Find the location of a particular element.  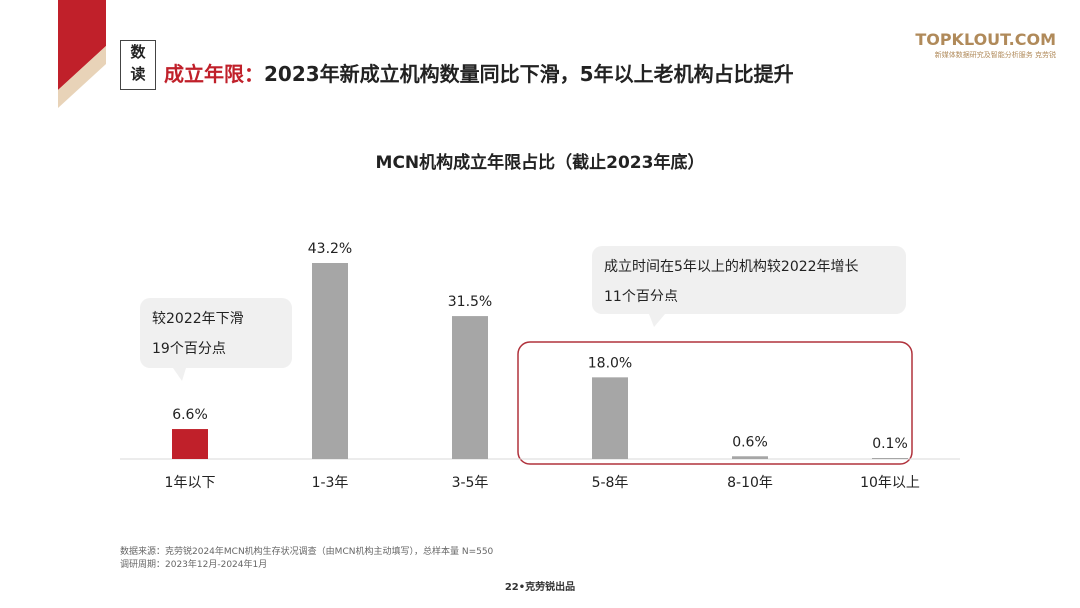

category-label-1: 1-3年 is located at coordinates (330, 483).